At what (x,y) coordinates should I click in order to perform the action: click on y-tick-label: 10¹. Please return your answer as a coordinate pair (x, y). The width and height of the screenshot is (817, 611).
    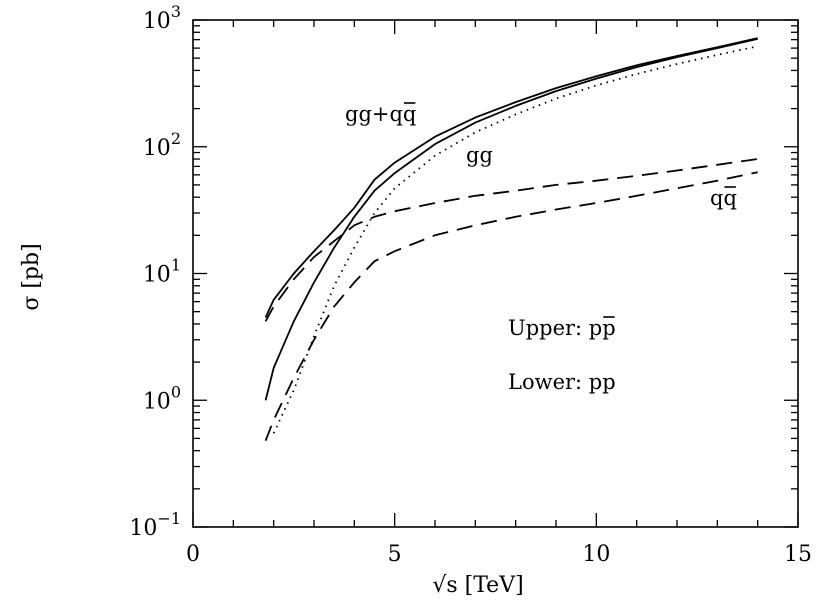
    Looking at the image, I should click on (162, 272).